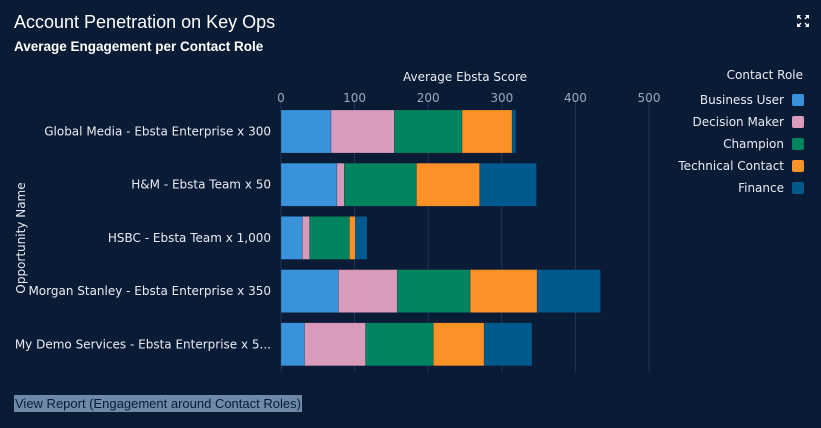  I want to click on legend-label: Business User, so click(741, 100).